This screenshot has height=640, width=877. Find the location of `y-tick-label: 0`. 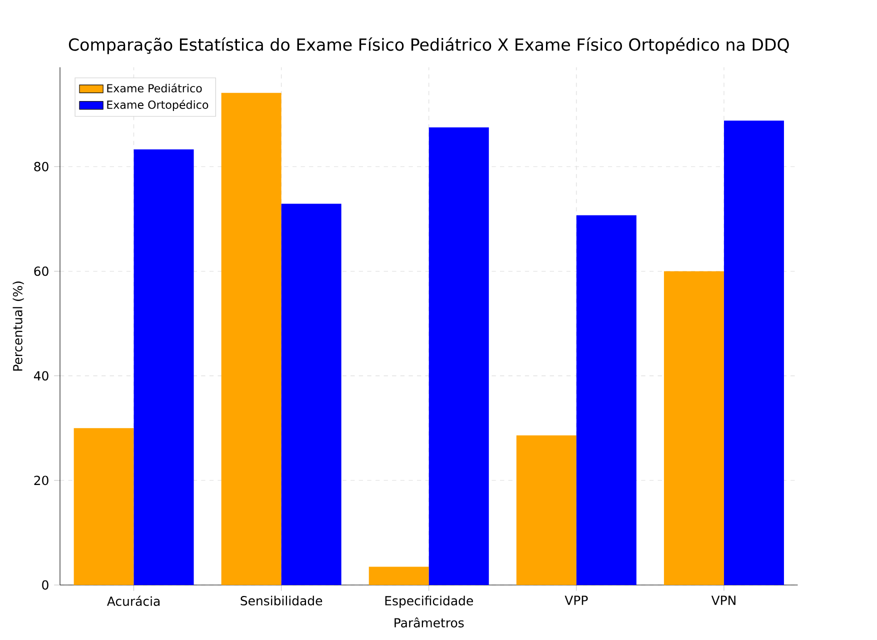

y-tick-label: 0 is located at coordinates (45, 585).